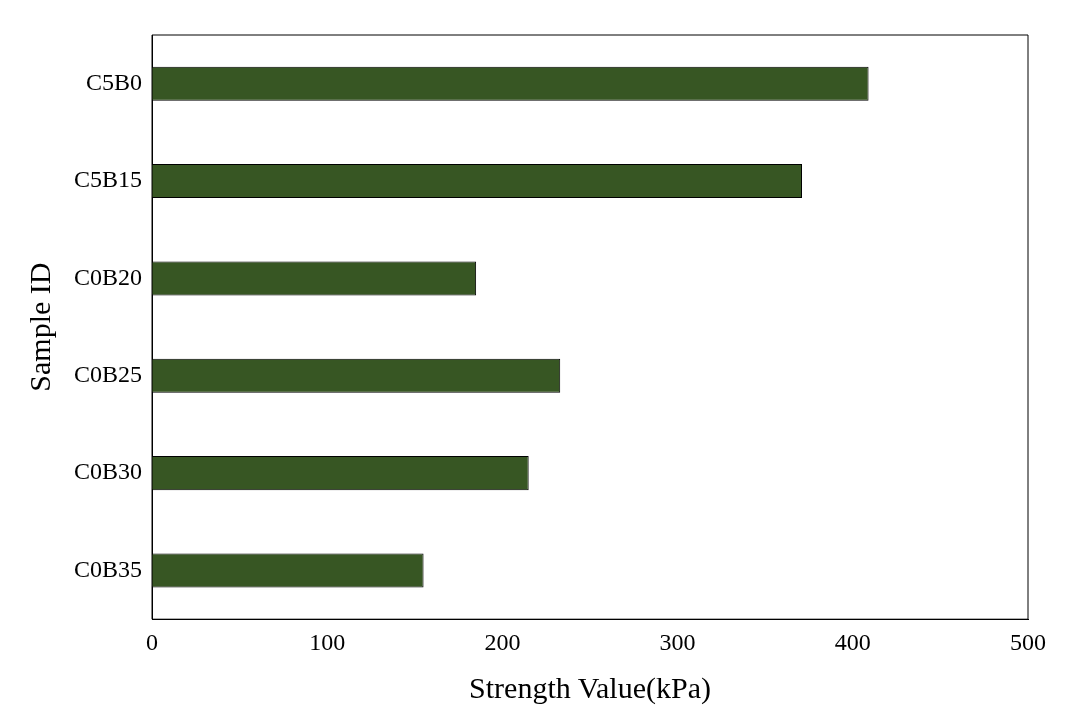 This screenshot has width=1073, height=727. Describe the element at coordinates (108, 374) in the screenshot. I see `y-tick-label: C0B25` at that location.